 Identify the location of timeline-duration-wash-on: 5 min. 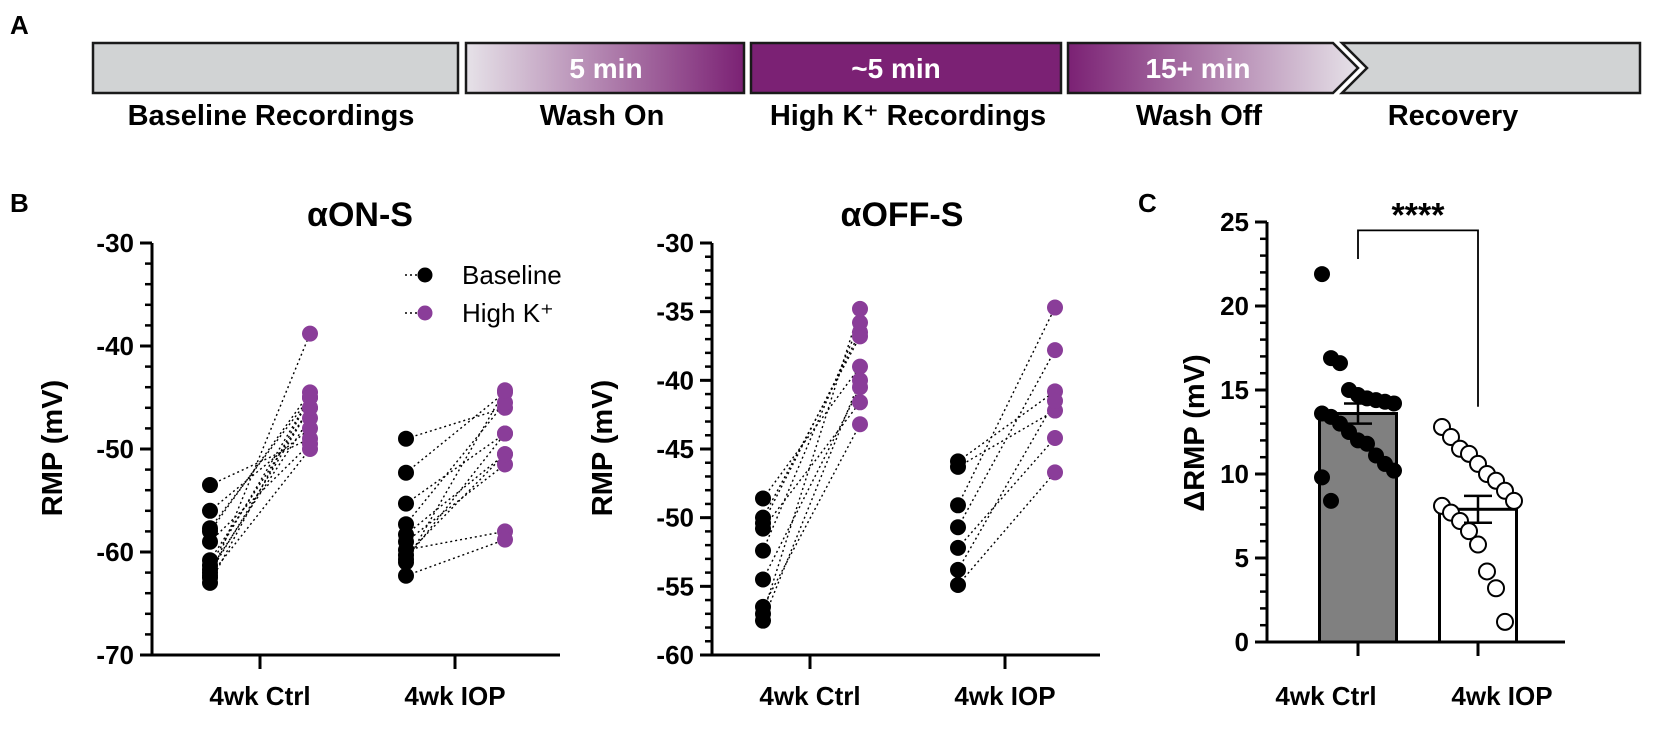
(605, 68).